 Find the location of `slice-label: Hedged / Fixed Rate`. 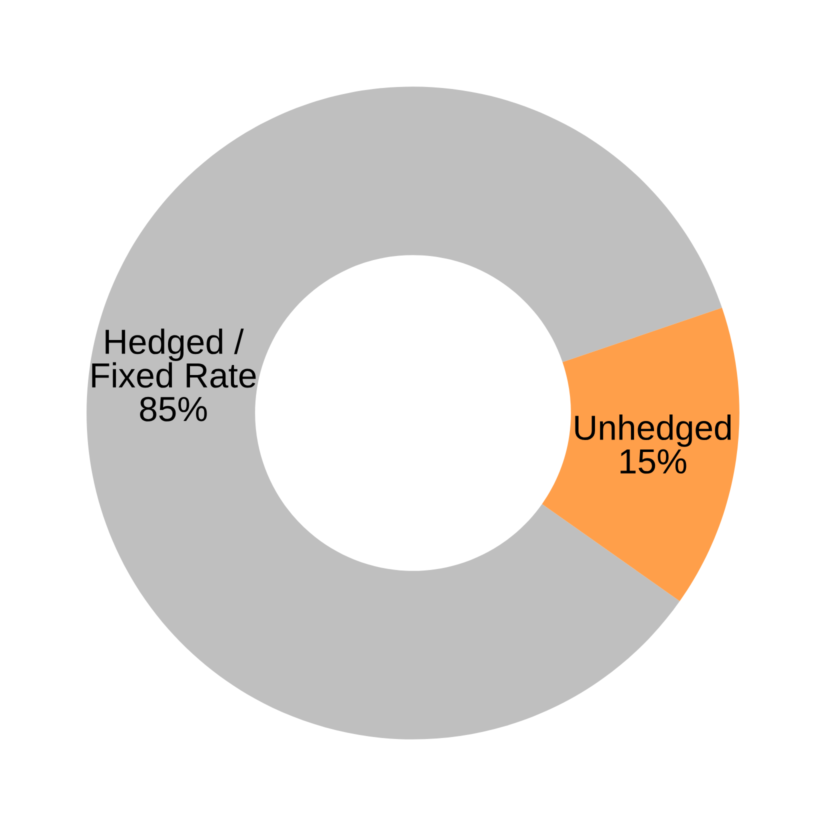

slice-label: Hedged / Fixed Rate is located at coordinates (174, 358).